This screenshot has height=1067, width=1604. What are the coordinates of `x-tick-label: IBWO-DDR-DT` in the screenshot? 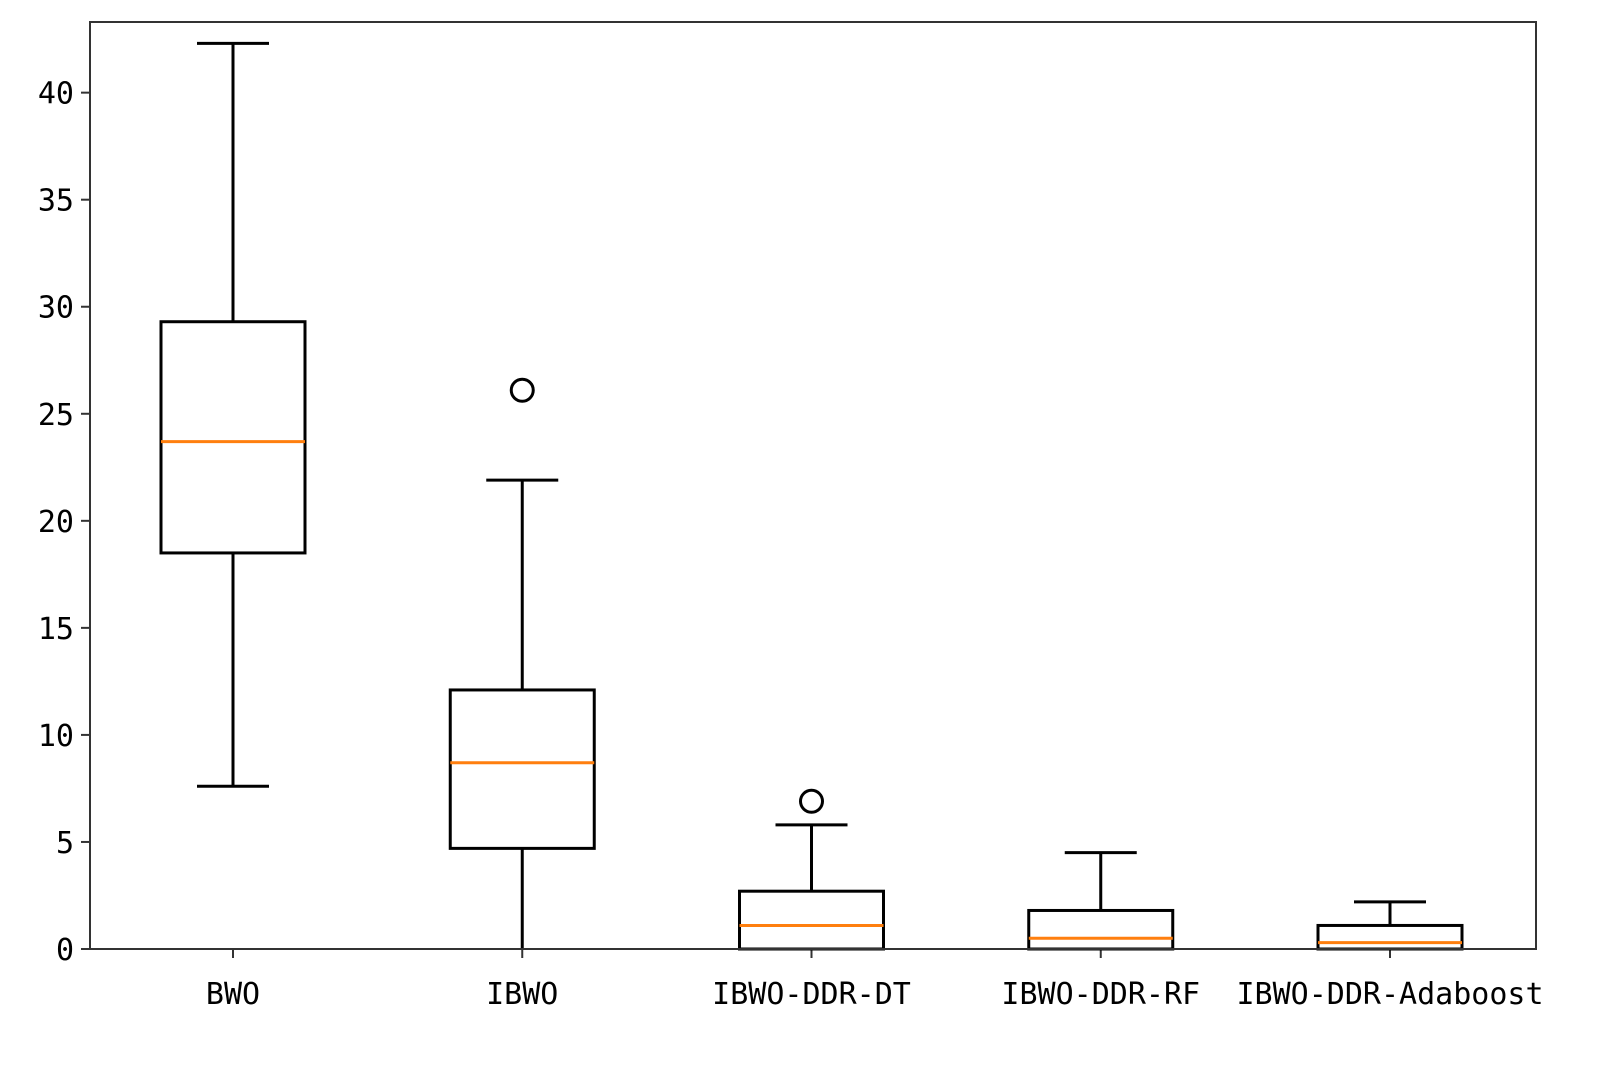 It's located at (811, 994).